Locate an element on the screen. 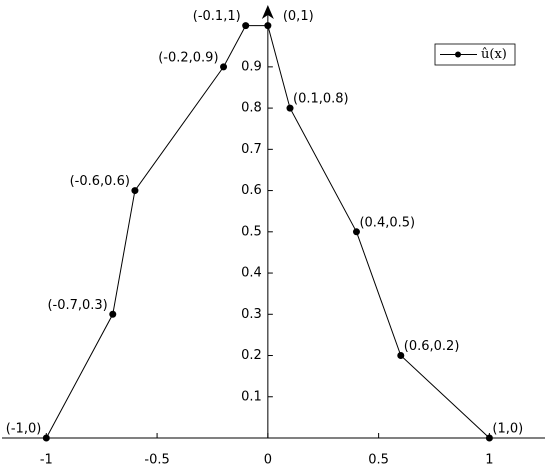  point-label: (0.6,0.2) is located at coordinates (432, 346).